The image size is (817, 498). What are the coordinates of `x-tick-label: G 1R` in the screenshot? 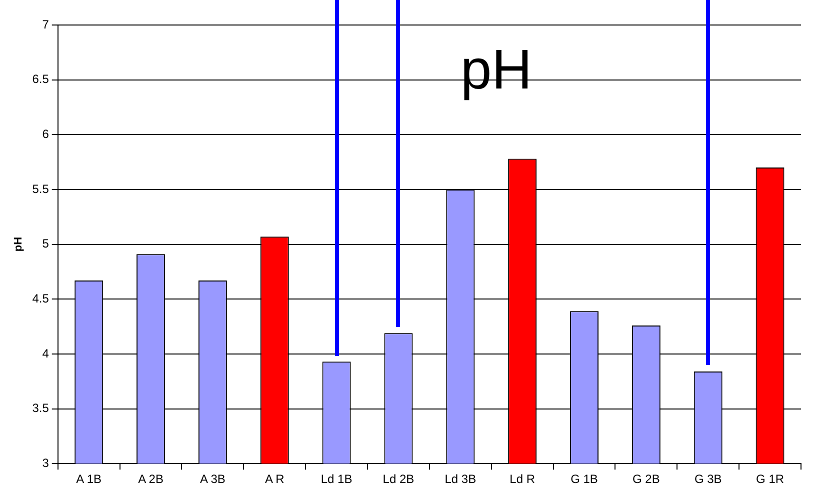 It's located at (770, 479).